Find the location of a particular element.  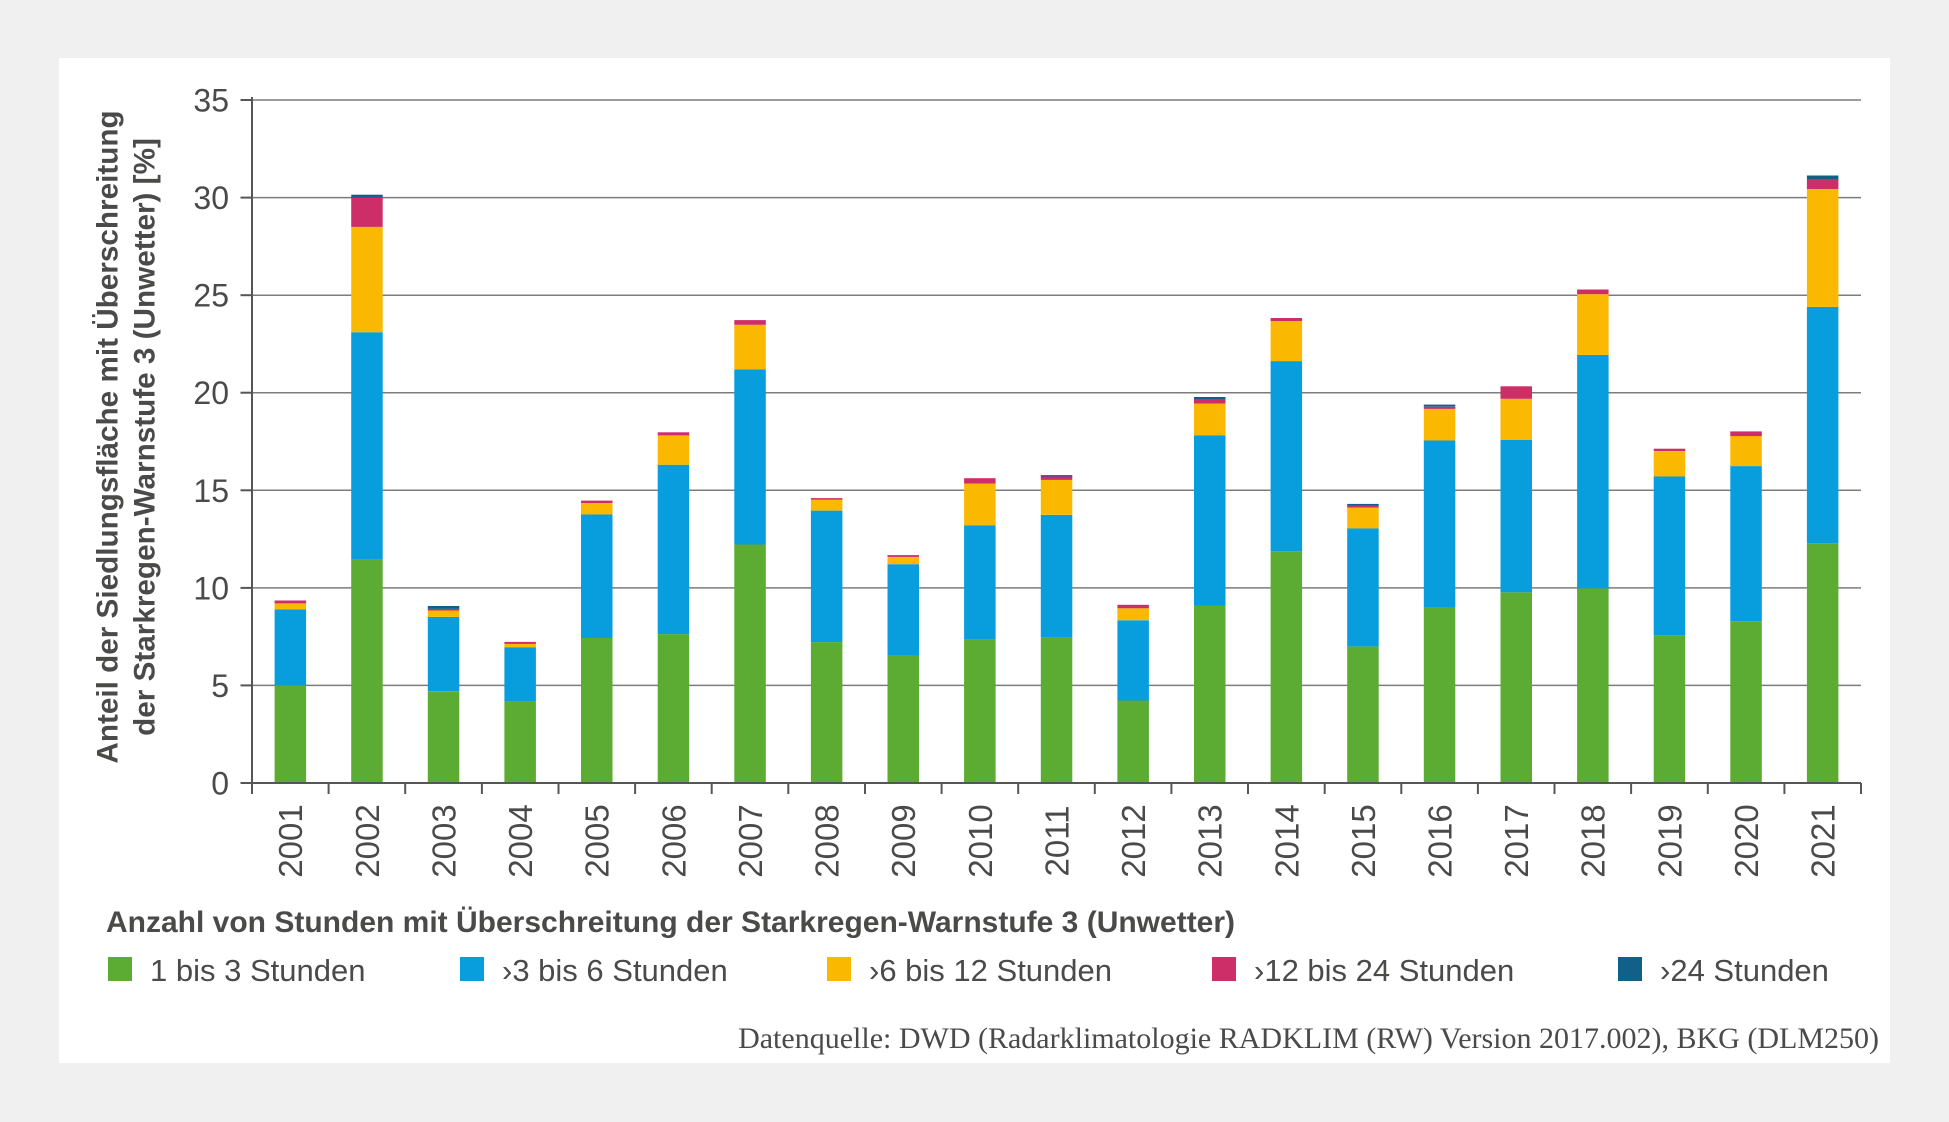

svg-text: ›6 bis 12 Stunden is located at coordinates (990, 970).